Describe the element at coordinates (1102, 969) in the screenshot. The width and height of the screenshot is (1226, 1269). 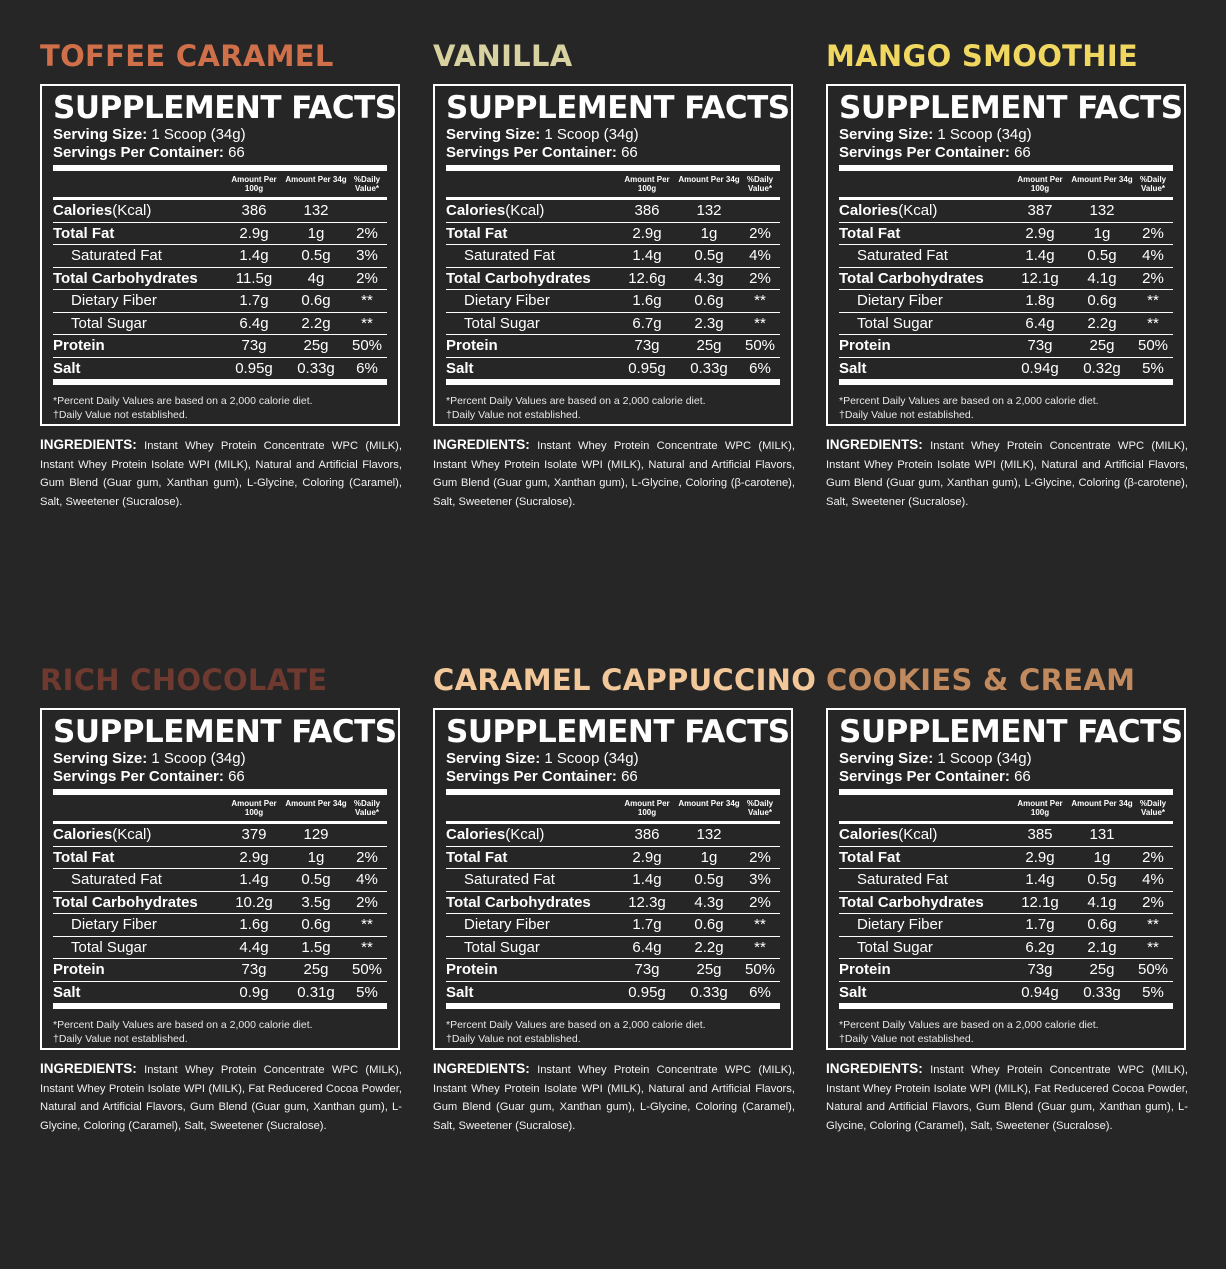
I see `value-34g: 25g` at that location.